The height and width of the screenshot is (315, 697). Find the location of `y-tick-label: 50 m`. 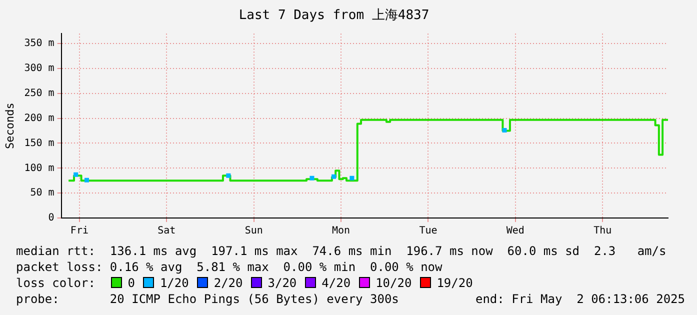

y-tick-label: 50 m is located at coordinates (42, 193).